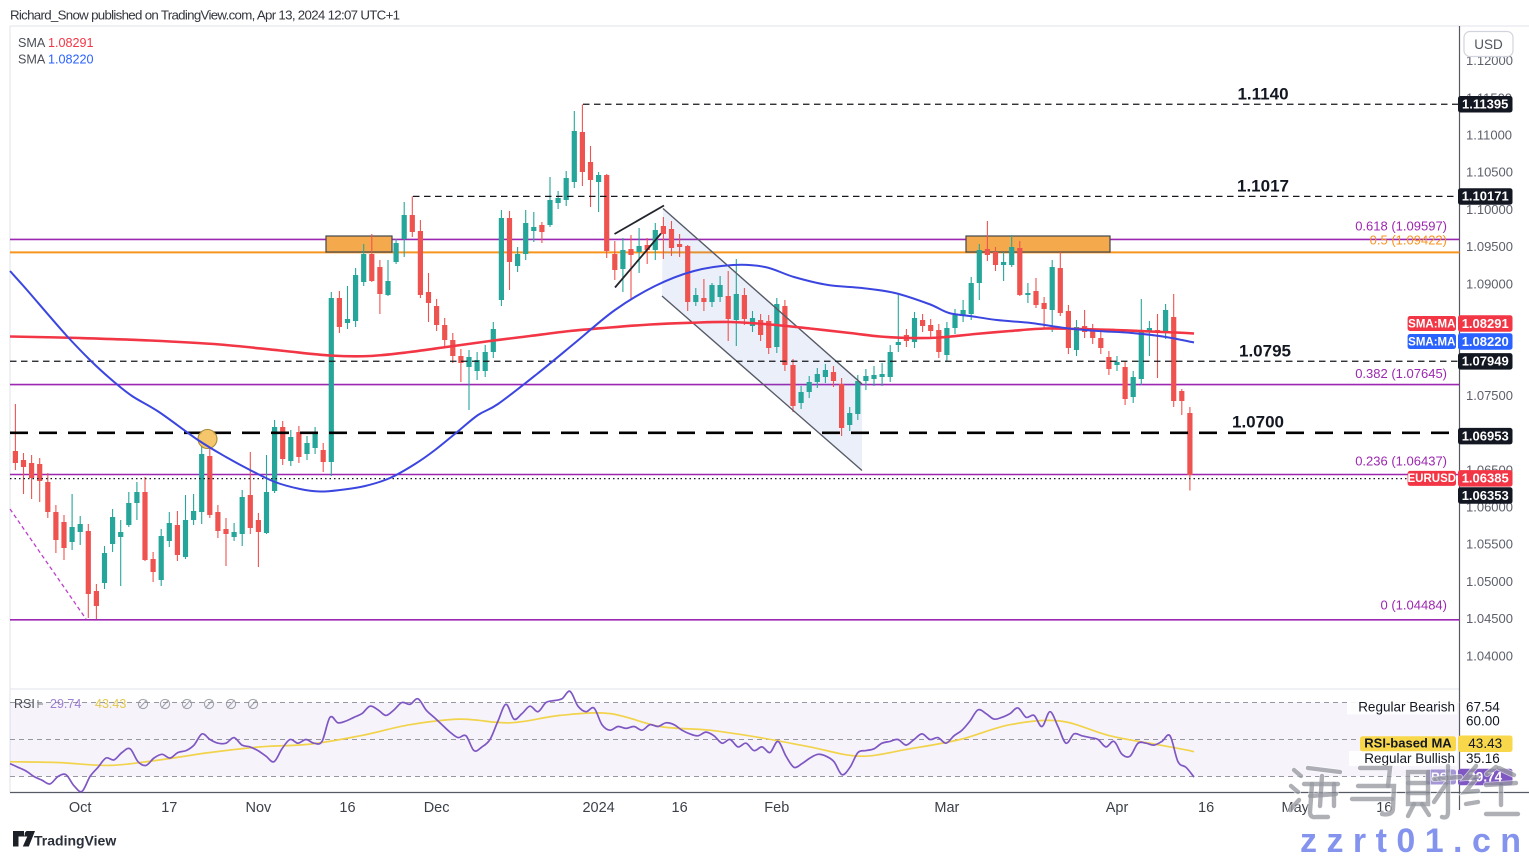  Describe the element at coordinates (65, 704) in the screenshot. I see `svg-text: 29.74` at that location.